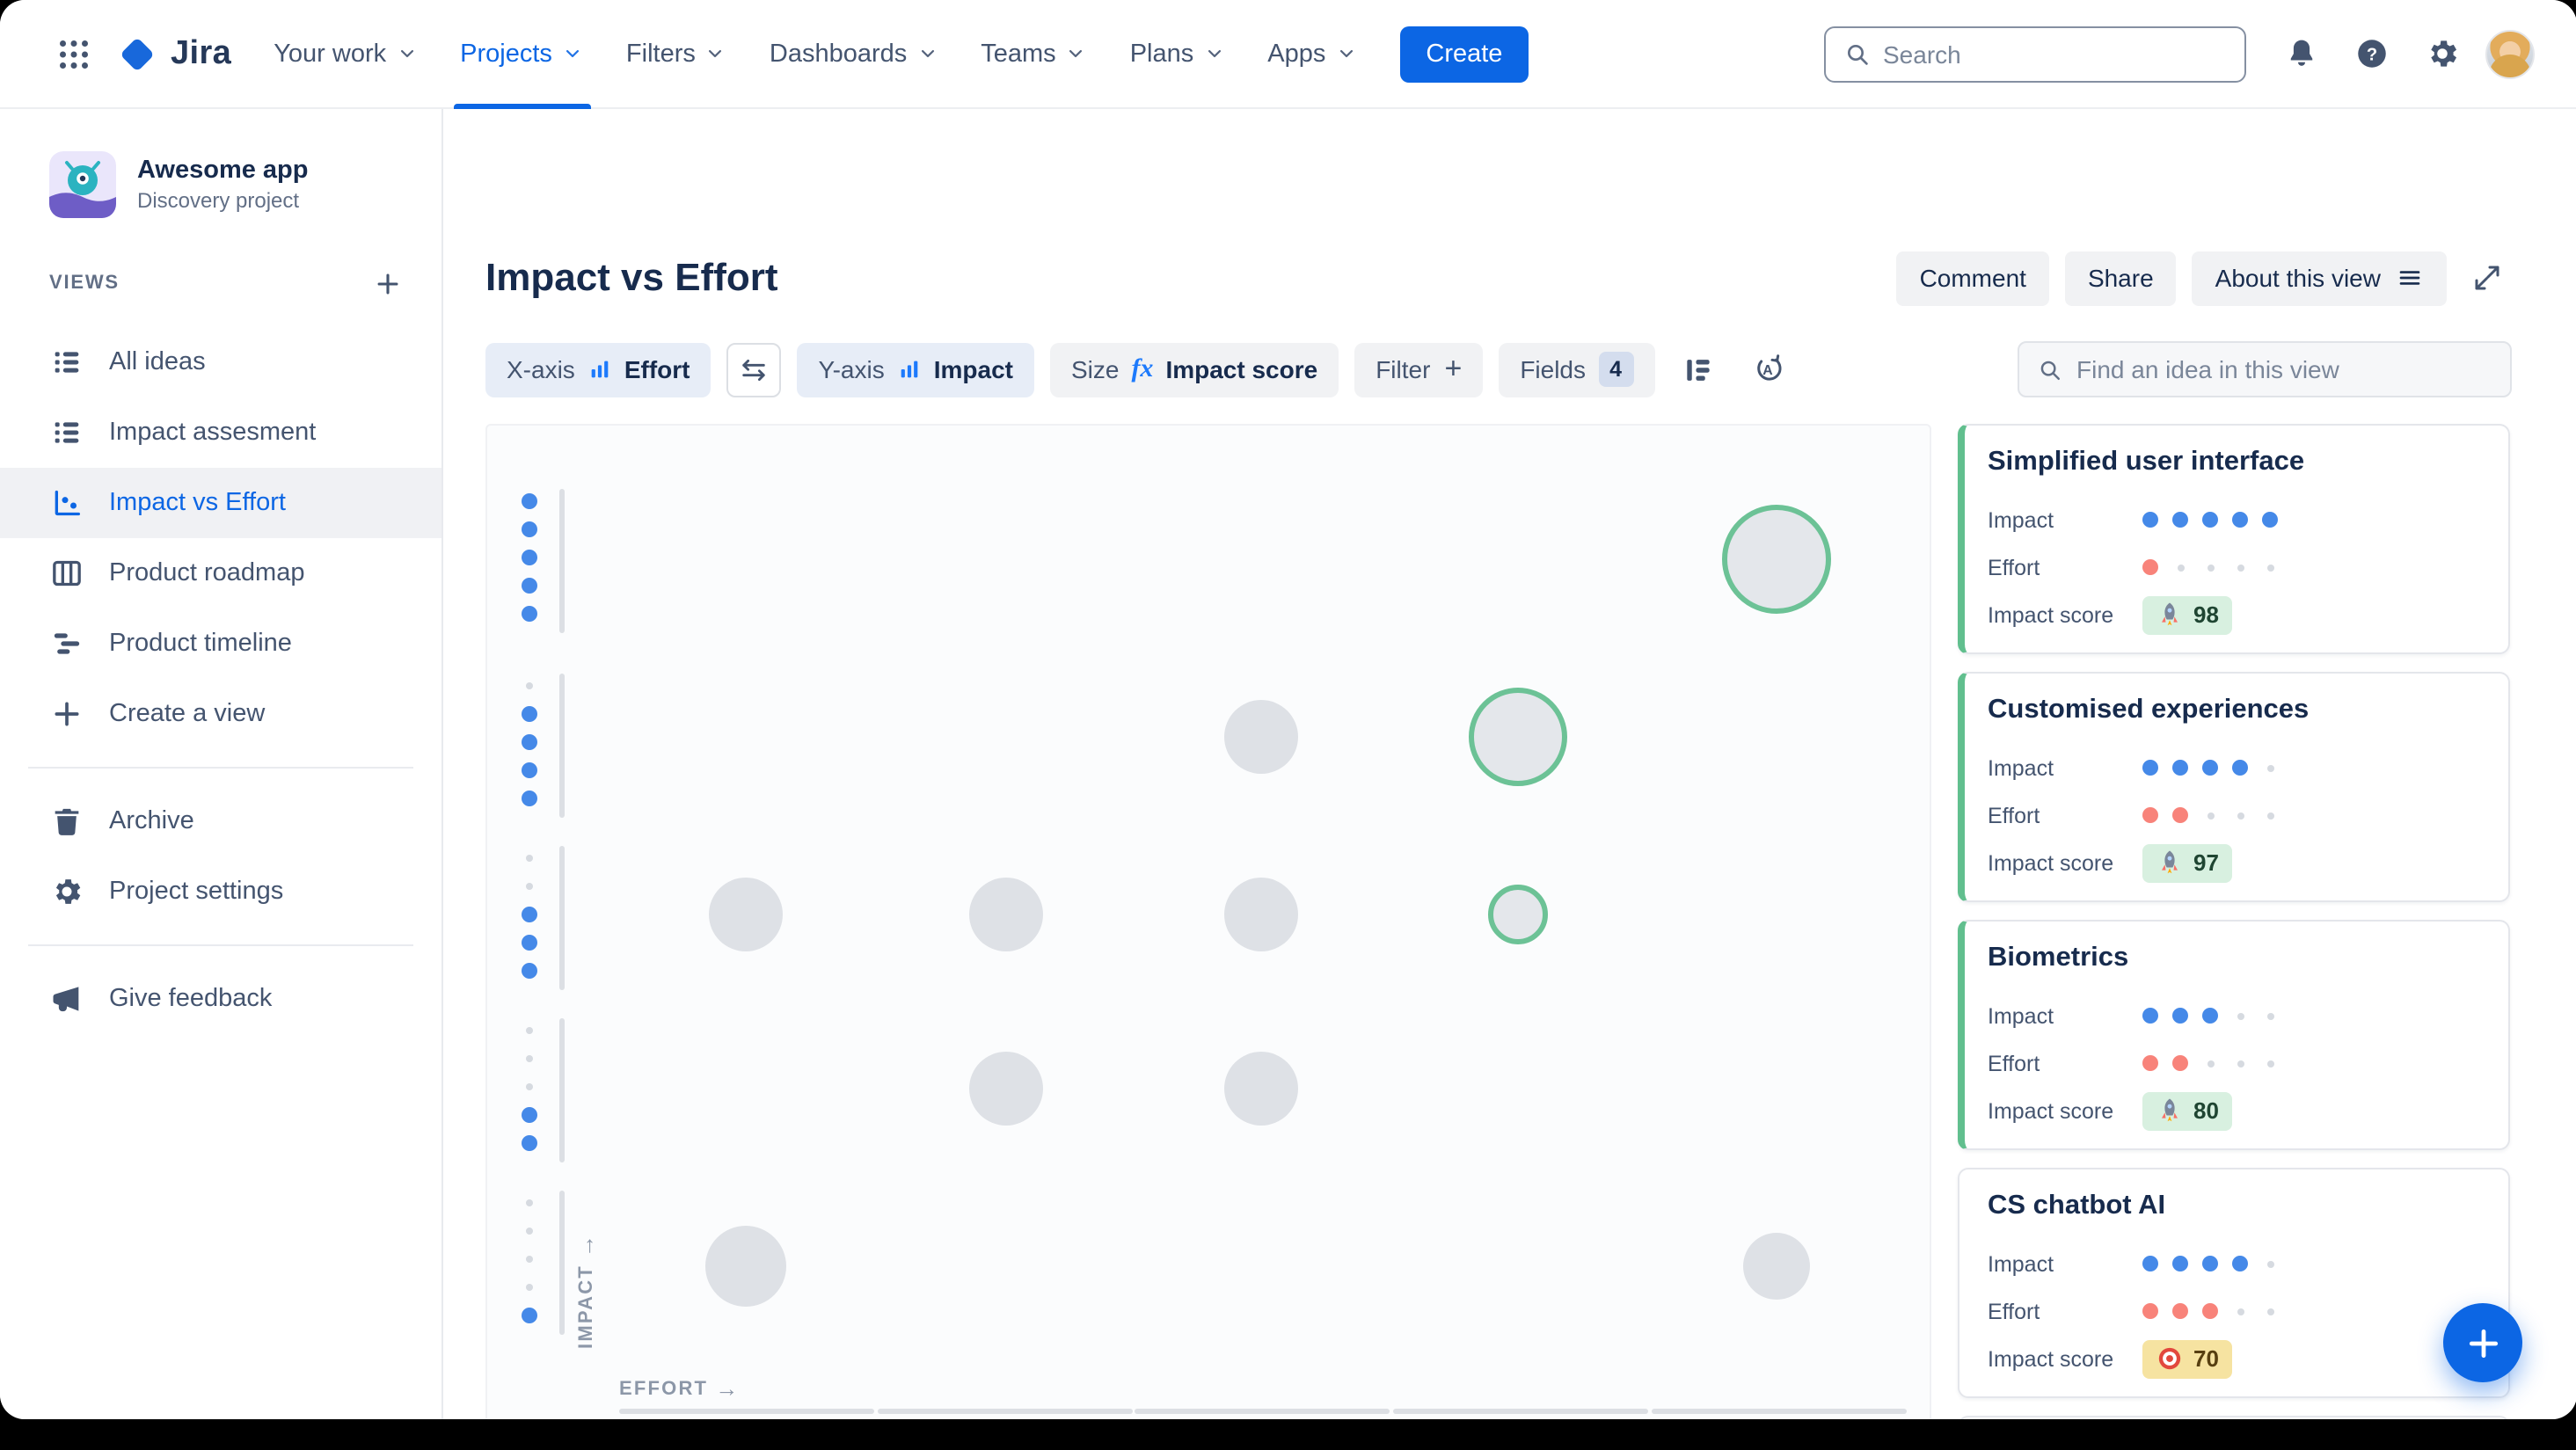 The height and width of the screenshot is (1450, 2576). Describe the element at coordinates (220, 999) in the screenshot. I see `sidebar-item-give-feedback: Give feedback` at that location.